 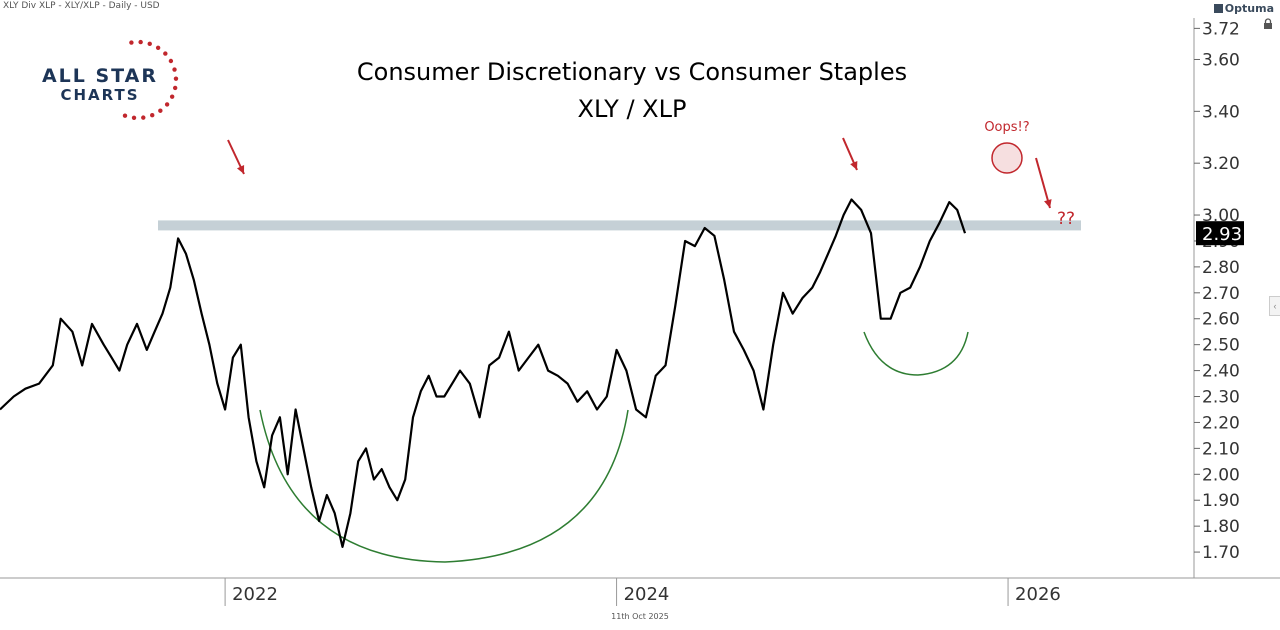 What do you see at coordinates (1221, 60) in the screenshot?
I see `y-tick-label: 3.60` at bounding box center [1221, 60].